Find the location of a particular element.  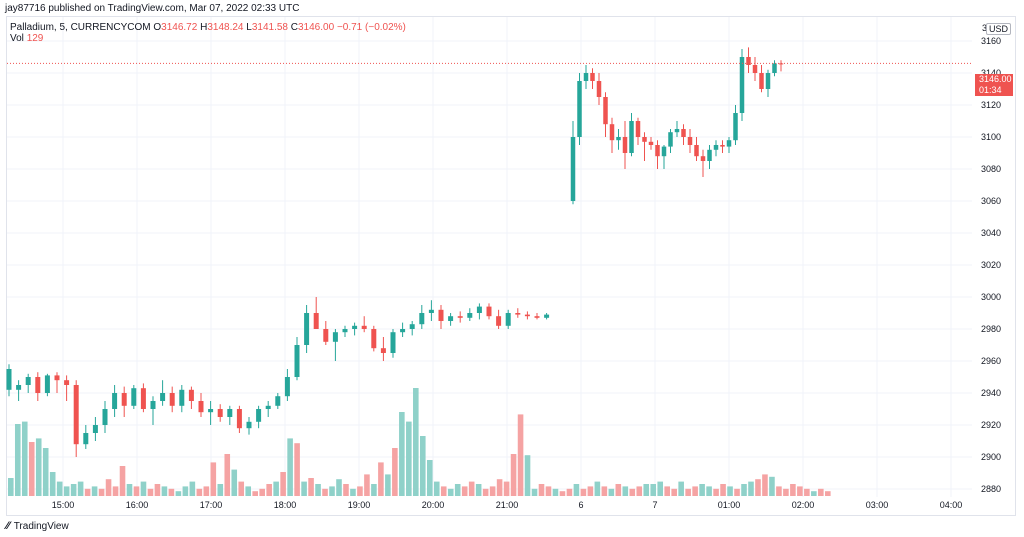

close-value: 3146.00 is located at coordinates (316, 27).